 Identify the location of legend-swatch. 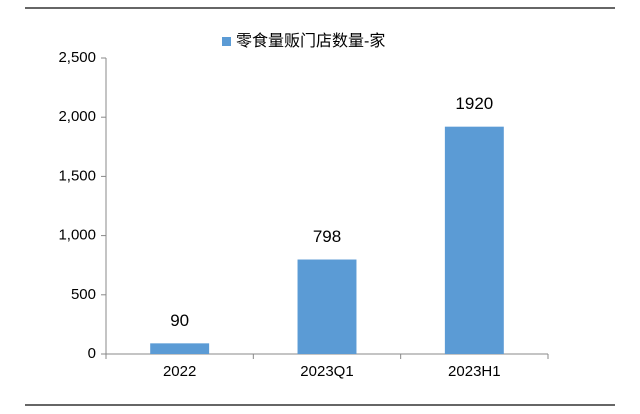
(226, 41).